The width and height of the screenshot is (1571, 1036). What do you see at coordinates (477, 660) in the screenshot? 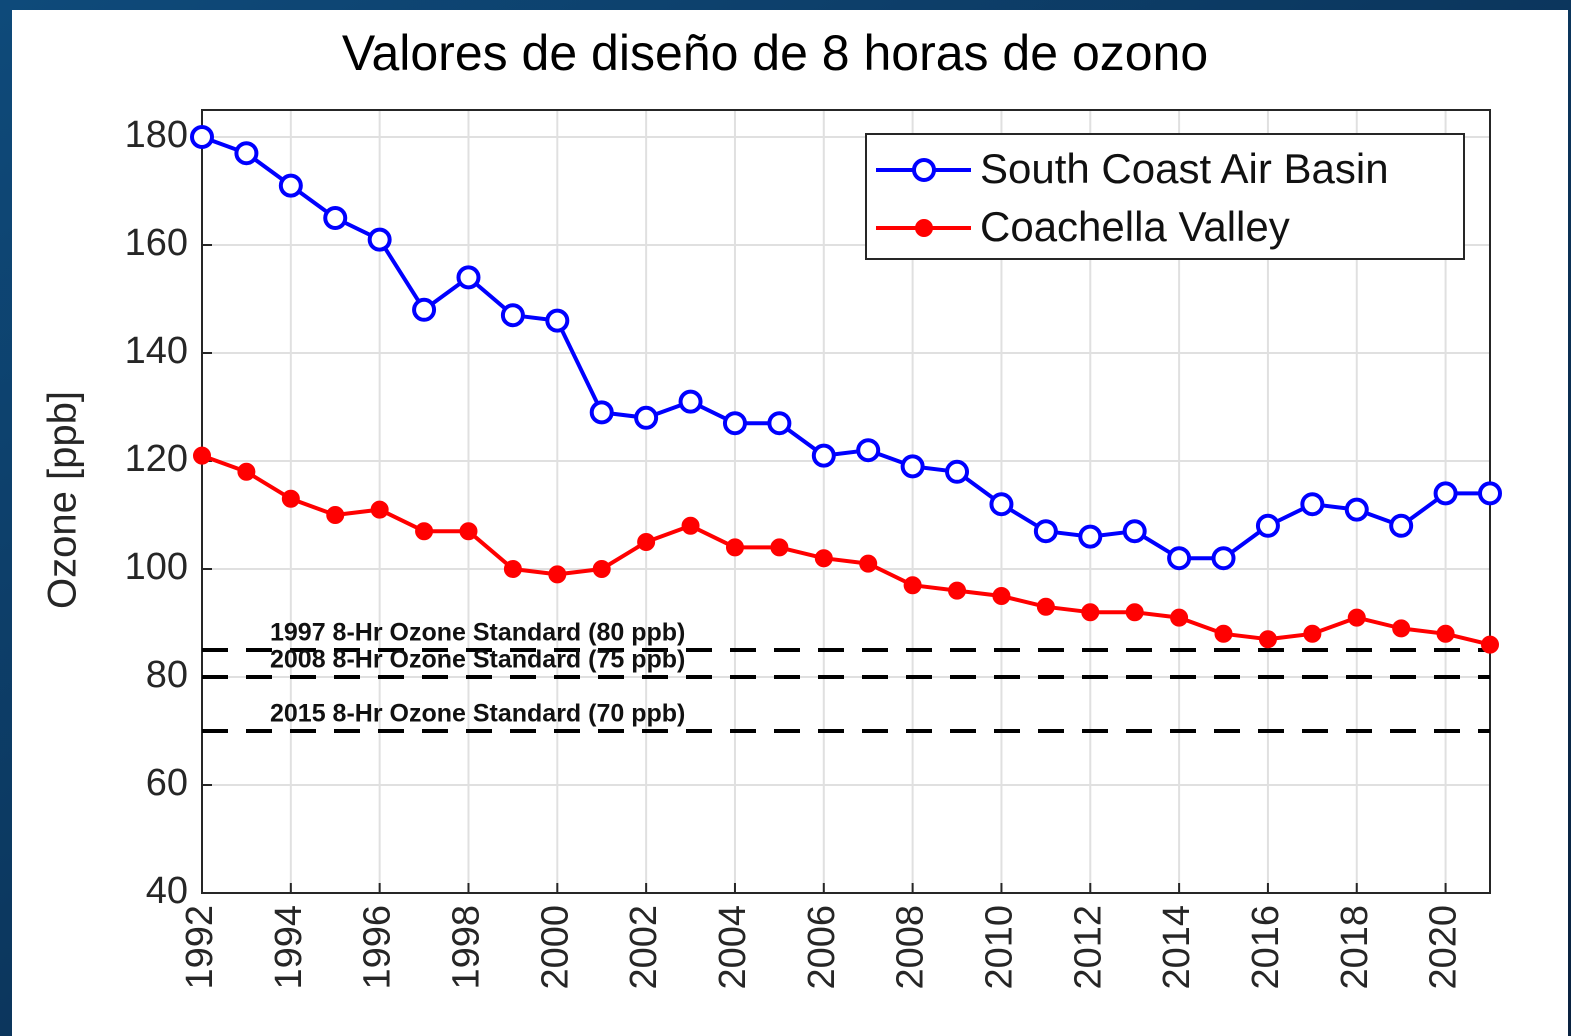
I see `reference-label: 2008 8-Hr Ozone Standard (75 ppb)` at bounding box center [477, 660].